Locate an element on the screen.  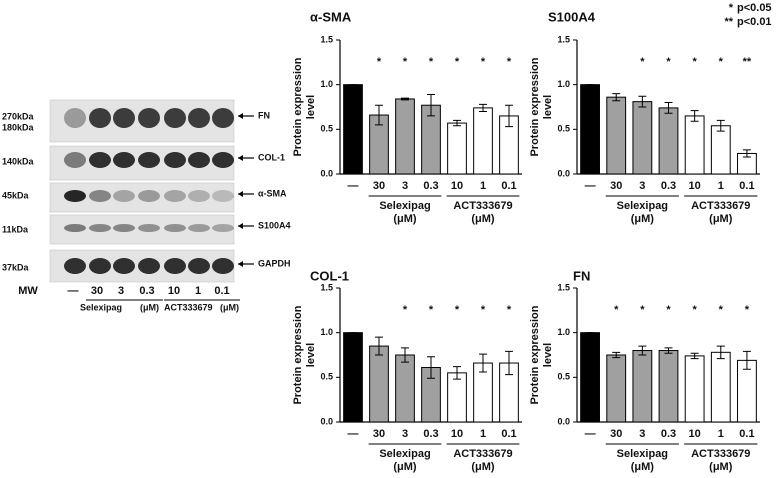
lane-label: MW is located at coordinates (28, 291).